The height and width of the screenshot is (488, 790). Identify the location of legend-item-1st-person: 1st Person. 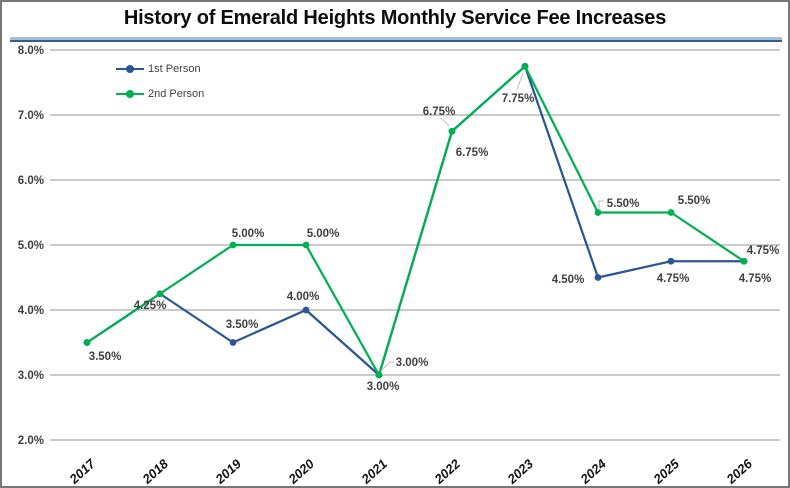
(159, 69).